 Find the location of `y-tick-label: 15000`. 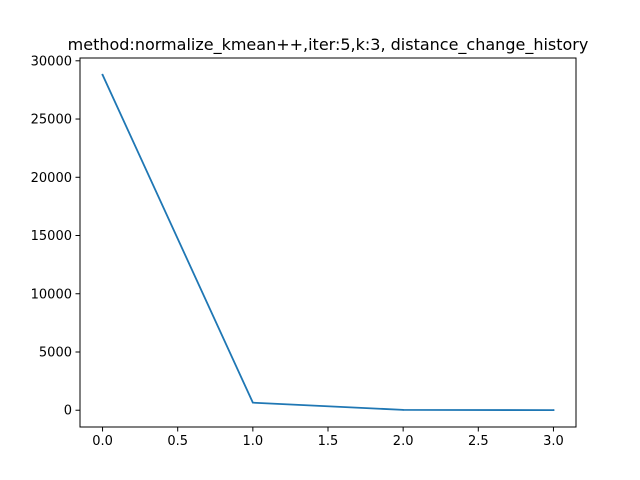

y-tick-label: 15000 is located at coordinates (51, 236).